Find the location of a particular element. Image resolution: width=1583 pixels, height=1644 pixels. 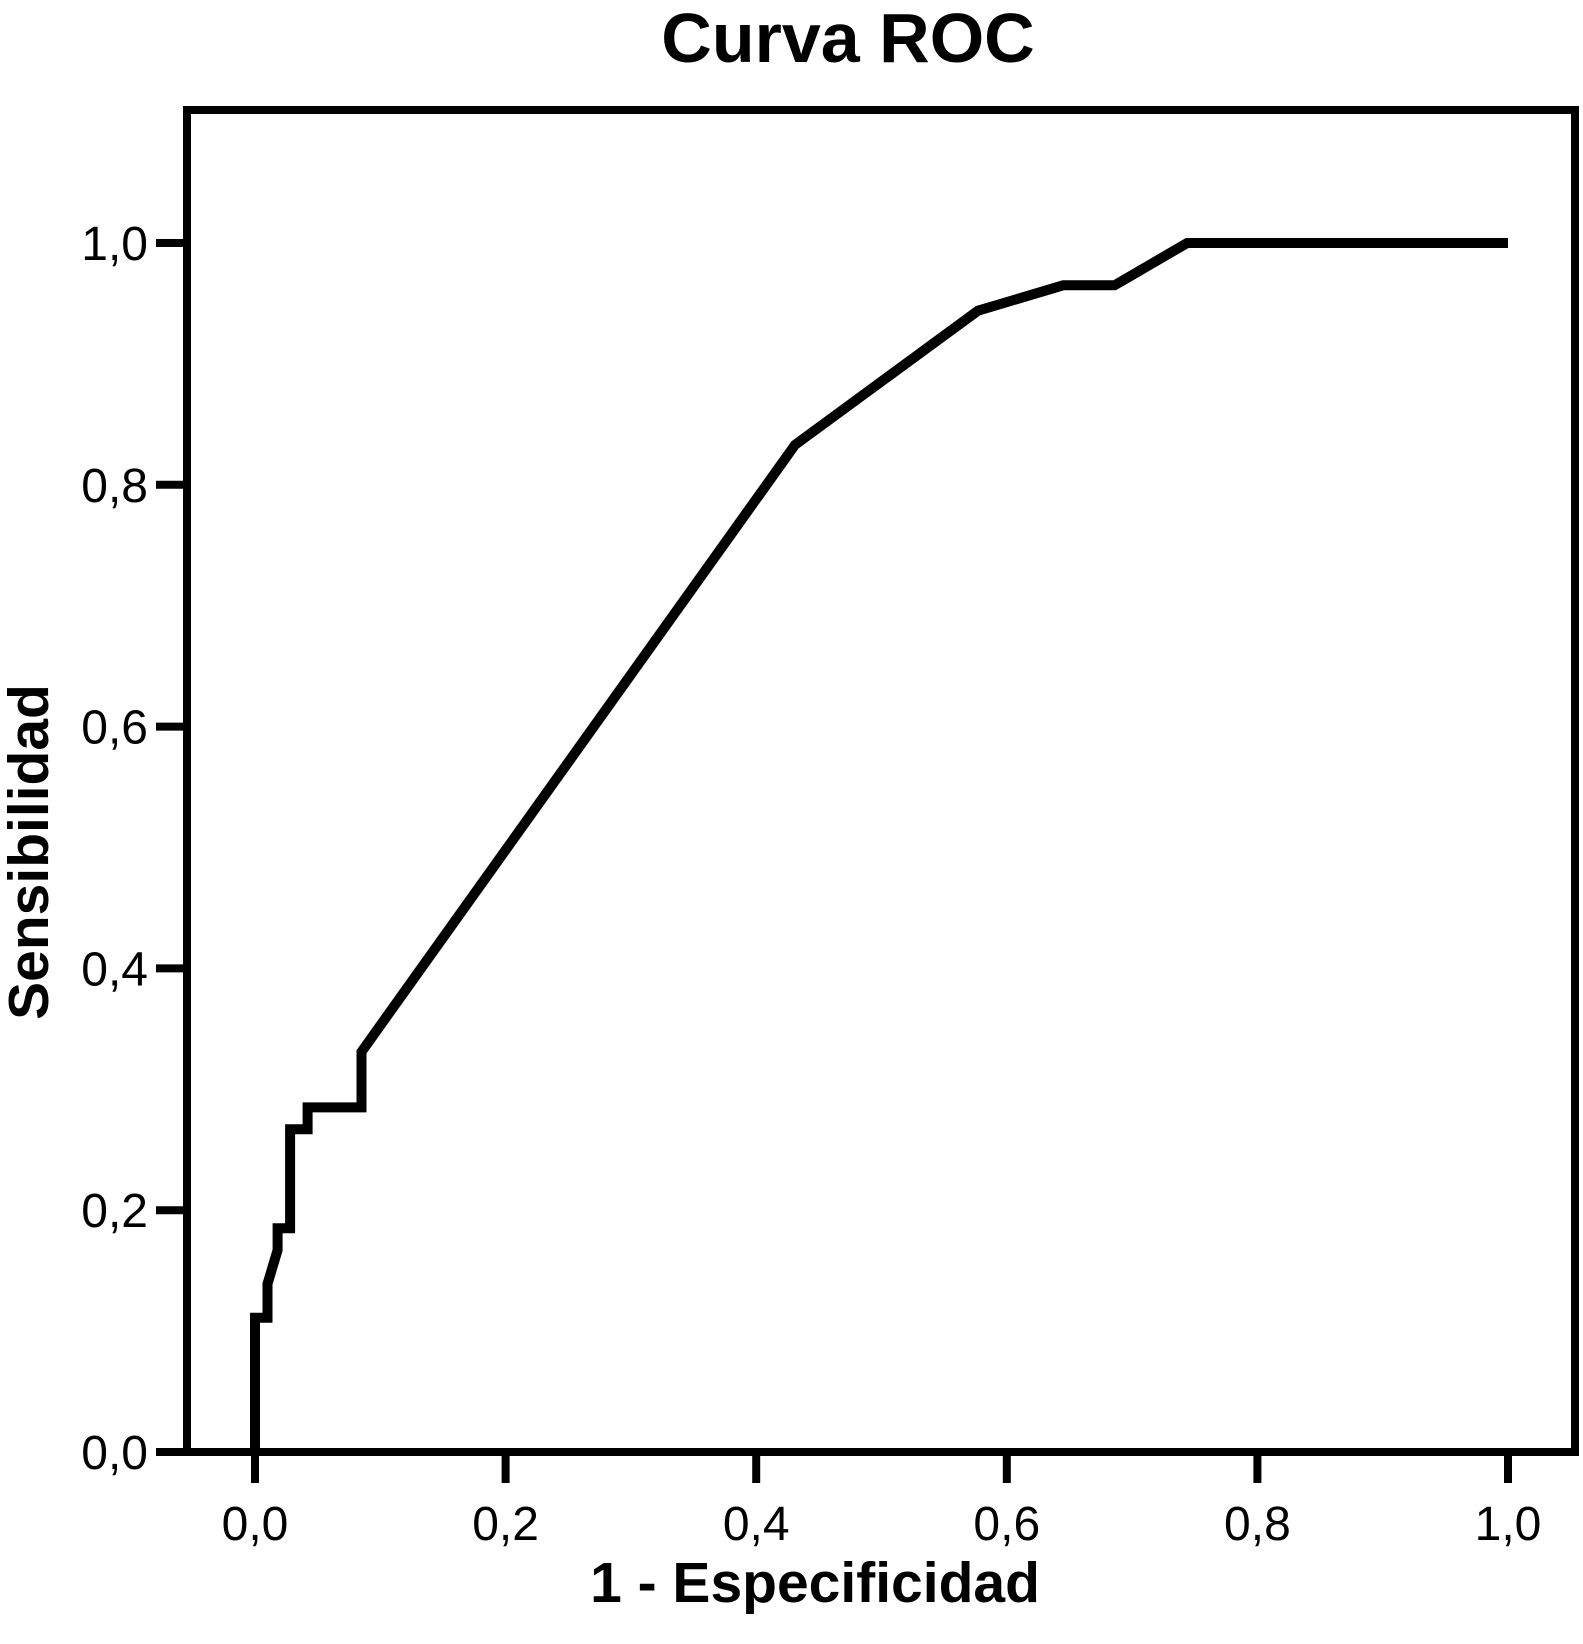

x-tick-label: 0,2 is located at coordinates (505, 1524).